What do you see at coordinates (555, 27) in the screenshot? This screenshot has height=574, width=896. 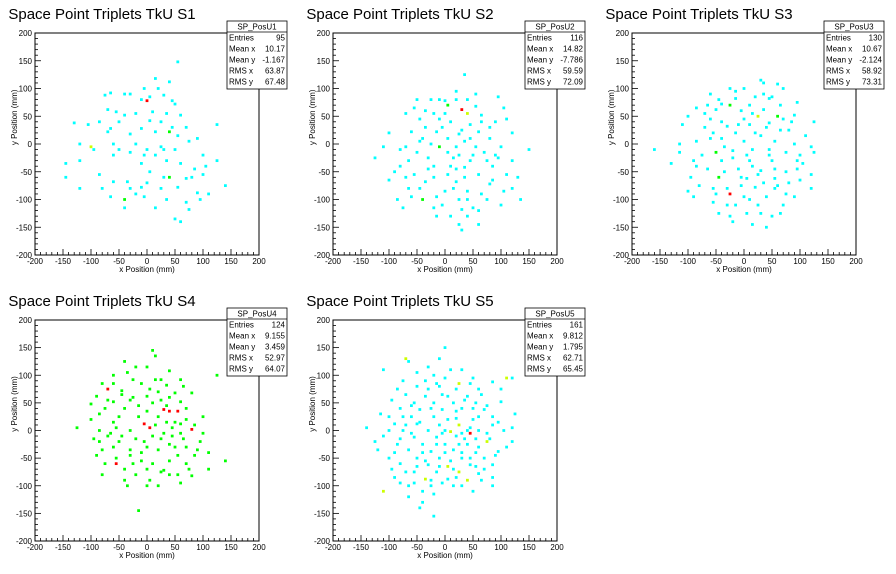 I see `stats-name: SP_PosU2` at bounding box center [555, 27].